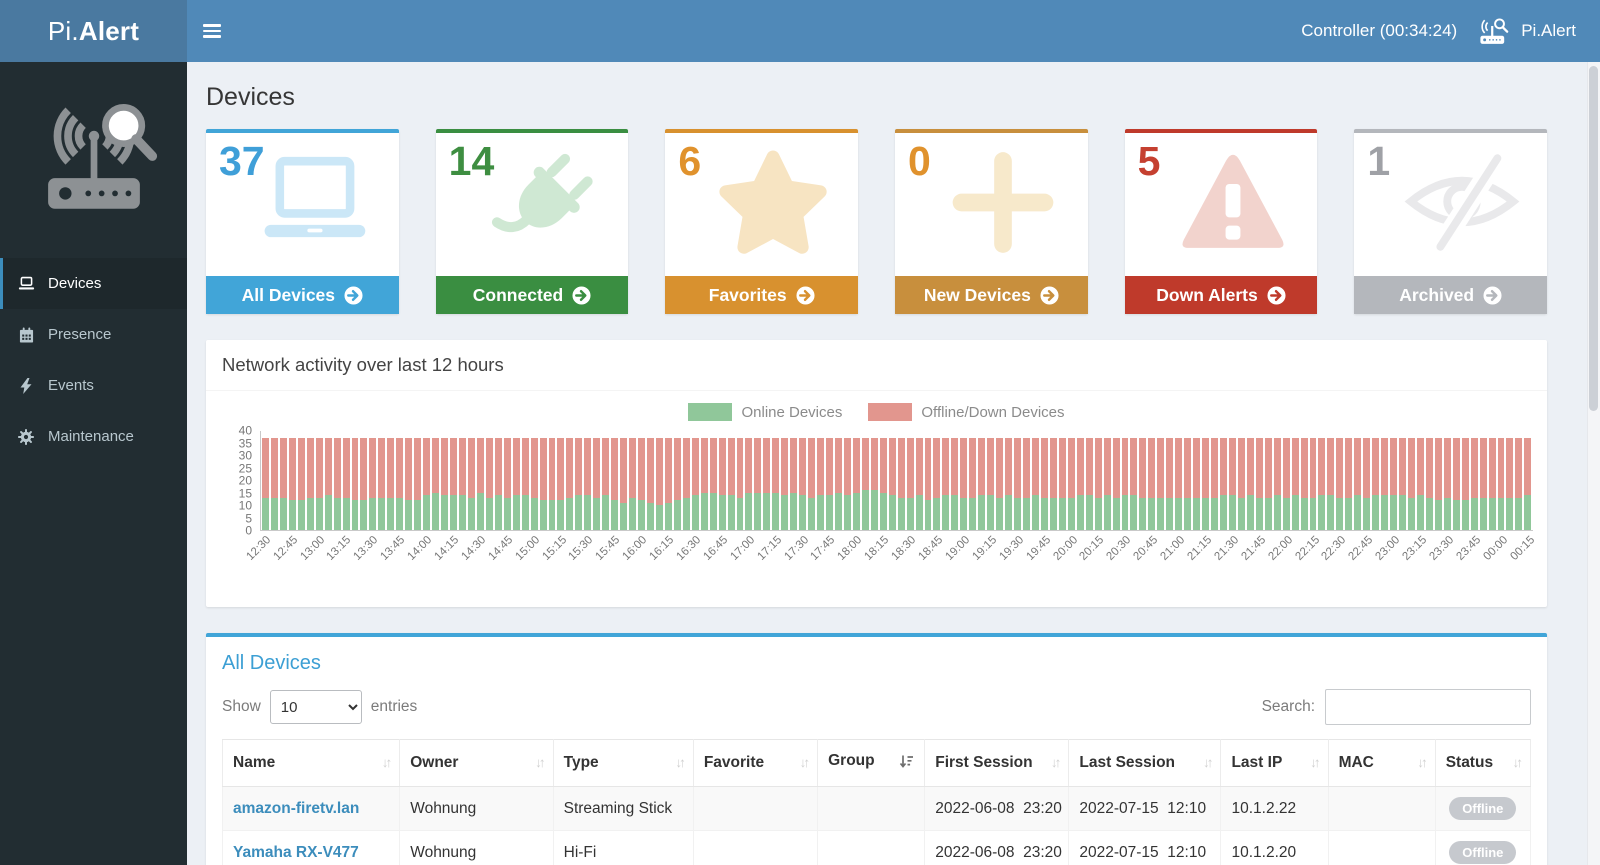 Image resolution: width=1600 pixels, height=865 pixels. Describe the element at coordinates (1450, 221) in the screenshot. I see `card-archived: 1 Archived` at that location.